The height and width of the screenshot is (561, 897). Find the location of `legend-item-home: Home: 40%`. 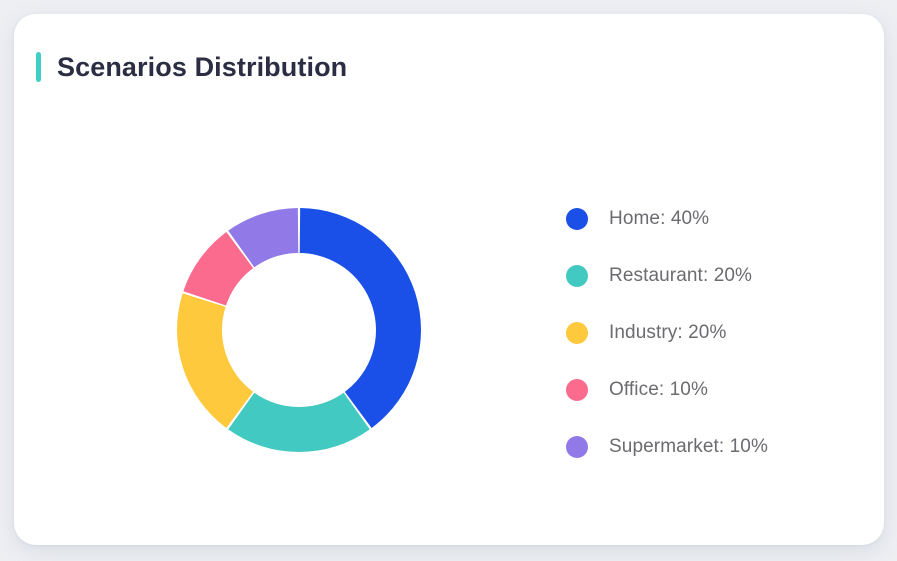

legend-item-home: Home: 40% is located at coordinates (711, 218).